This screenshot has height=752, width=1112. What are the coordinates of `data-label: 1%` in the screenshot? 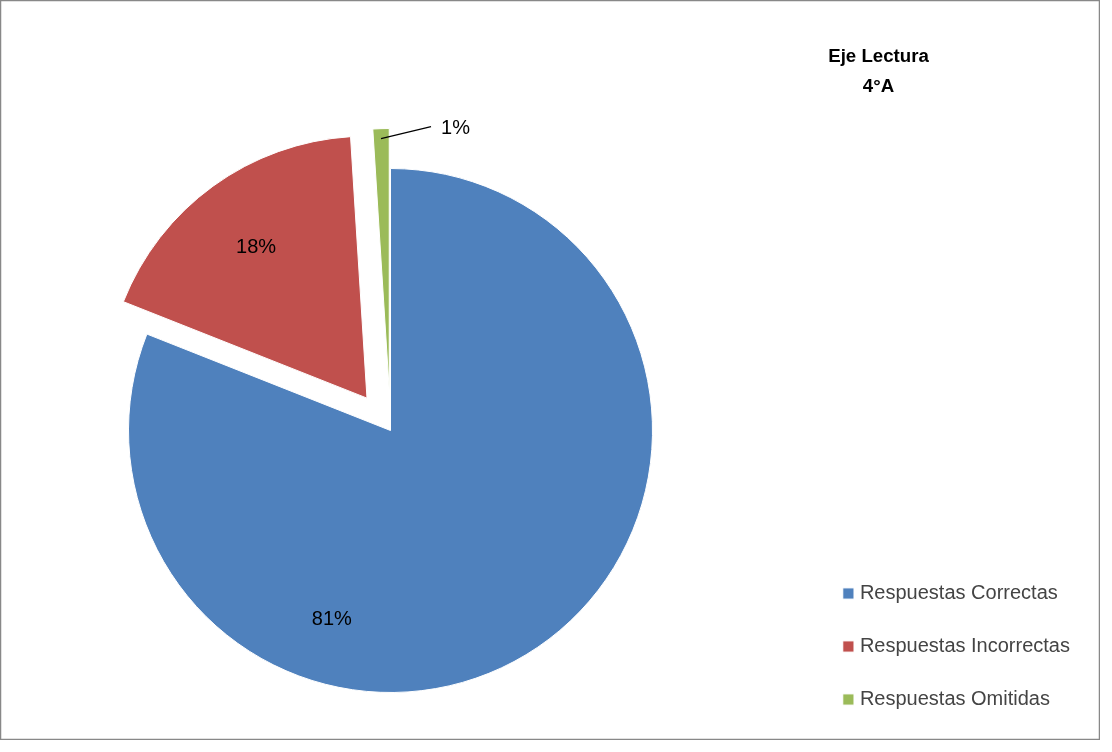 It's located at (456, 126).